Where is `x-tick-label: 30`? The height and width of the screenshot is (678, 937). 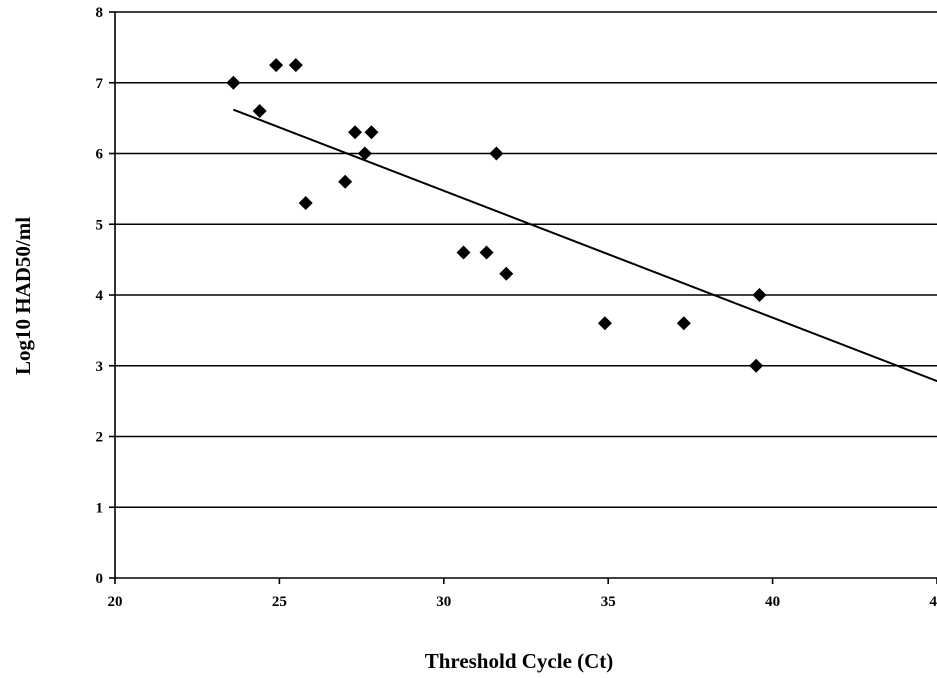
x-tick-label: 30 is located at coordinates (443, 602).